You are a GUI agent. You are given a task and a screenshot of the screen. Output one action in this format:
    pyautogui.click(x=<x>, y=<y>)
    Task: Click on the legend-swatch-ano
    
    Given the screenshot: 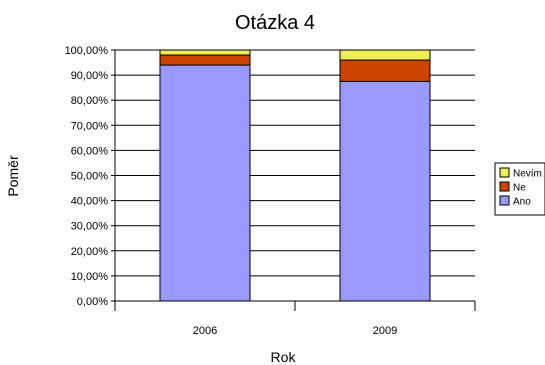 What is the action you would take?
    pyautogui.click(x=504, y=200)
    